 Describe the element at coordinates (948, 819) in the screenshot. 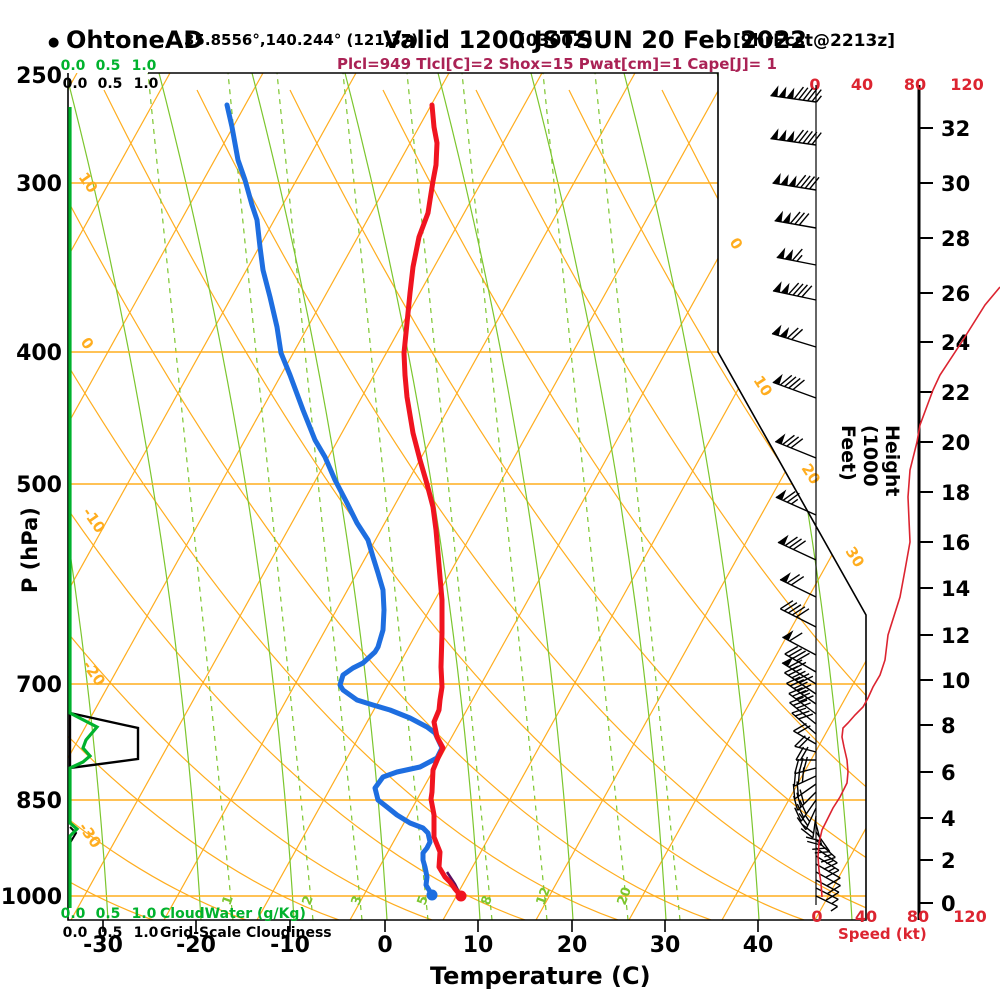

I see `height-tick-label: 4` at that location.